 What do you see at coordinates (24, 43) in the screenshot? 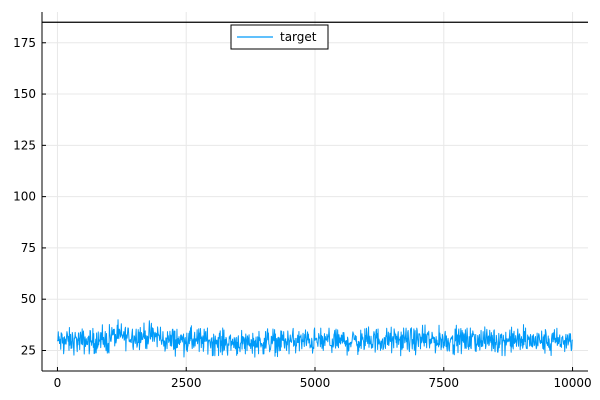
I see `y-tick-label: 175` at bounding box center [24, 43].